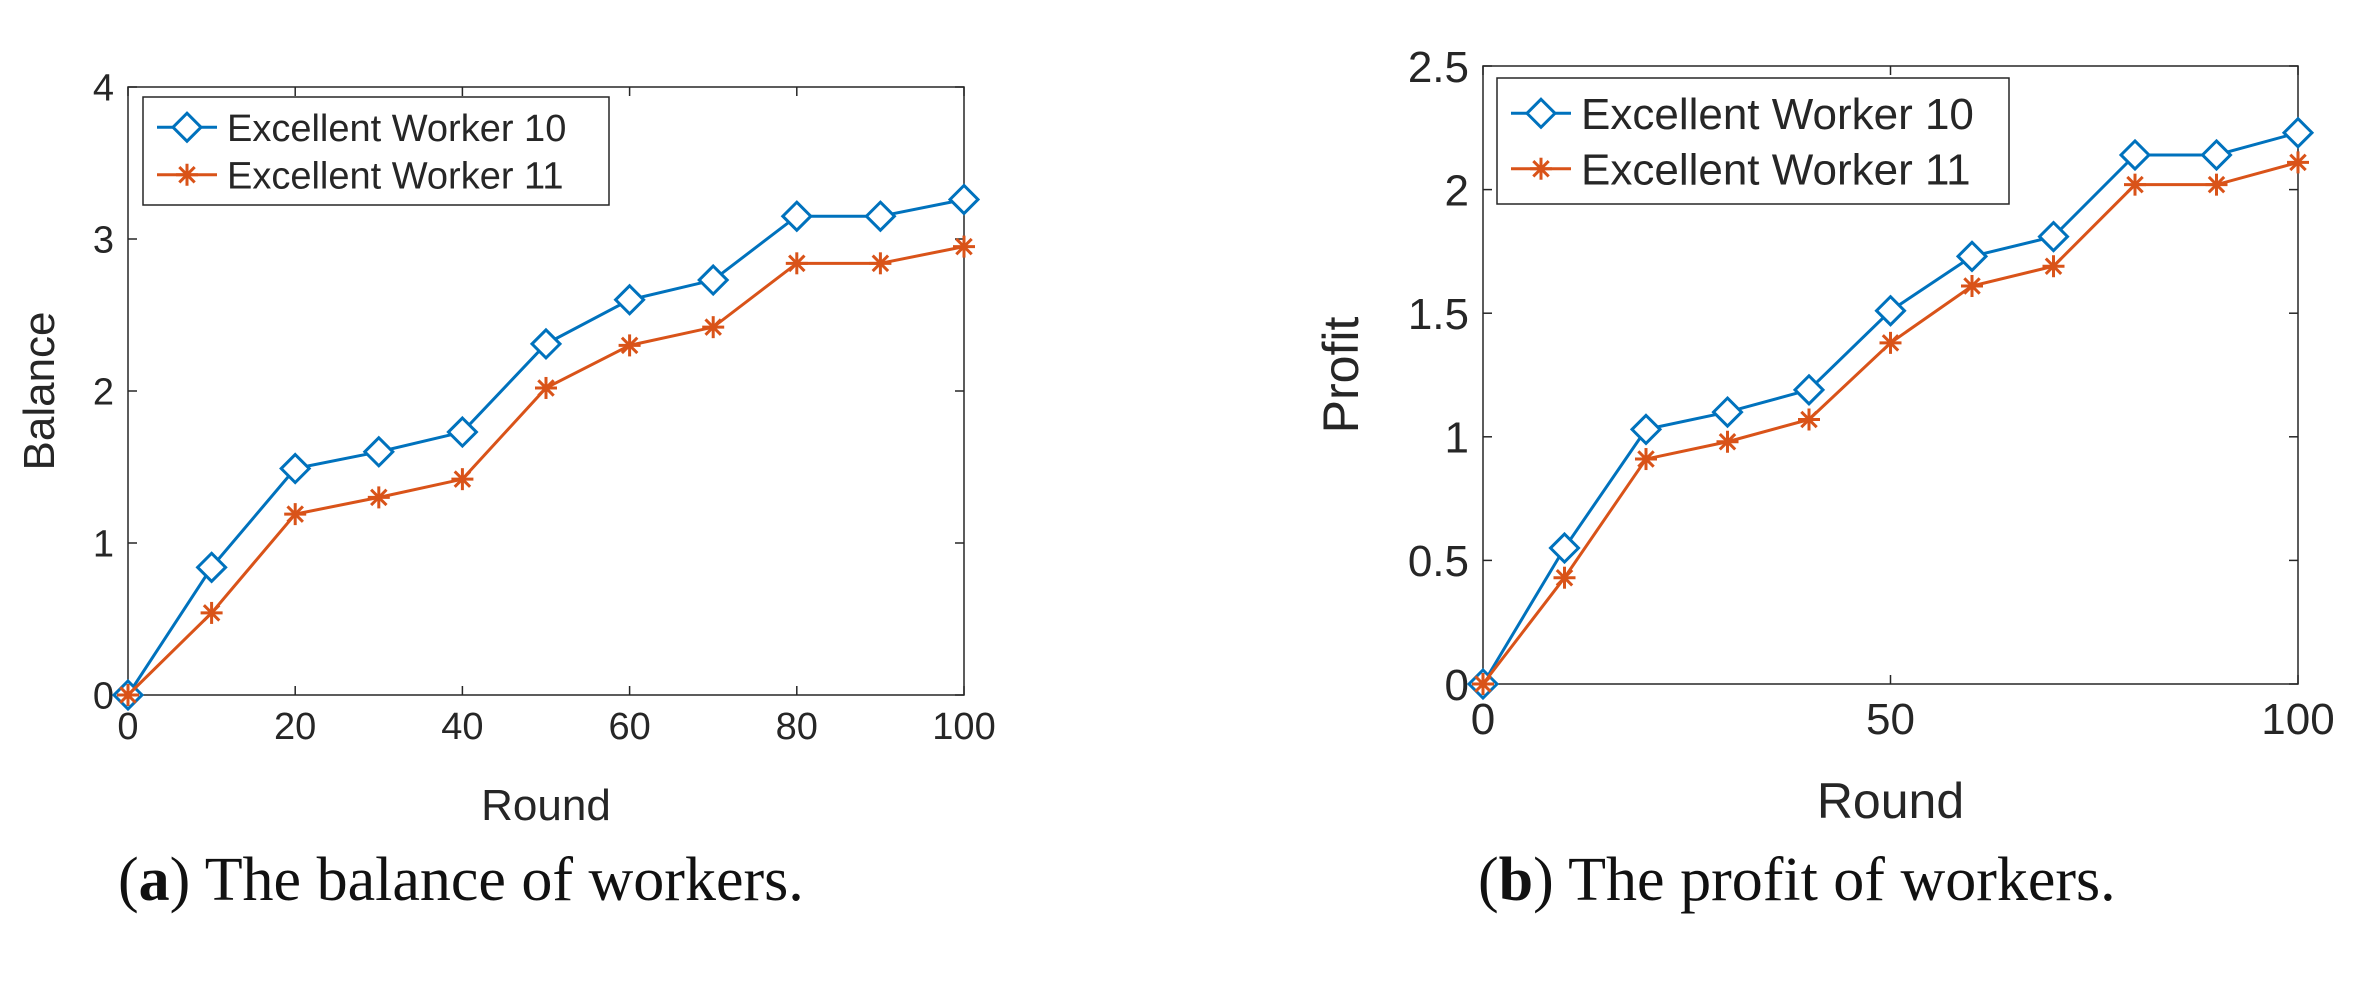 Image resolution: width=2357 pixels, height=997 pixels. What do you see at coordinates (461, 880) in the screenshot?
I see `caption-a: (a) The balance of workers.` at bounding box center [461, 880].